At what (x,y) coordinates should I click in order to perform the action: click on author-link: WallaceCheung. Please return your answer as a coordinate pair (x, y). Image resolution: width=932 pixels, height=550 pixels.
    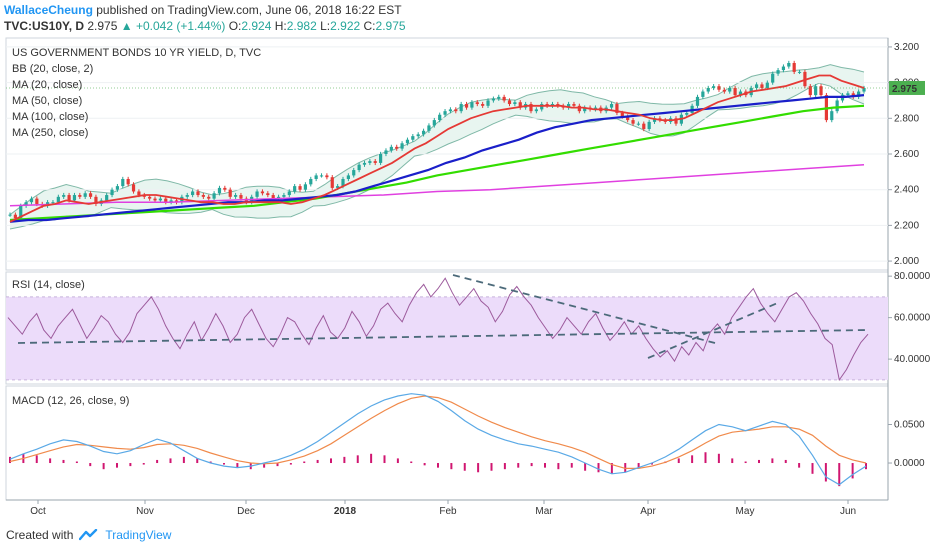
    Looking at the image, I should click on (48, 10).